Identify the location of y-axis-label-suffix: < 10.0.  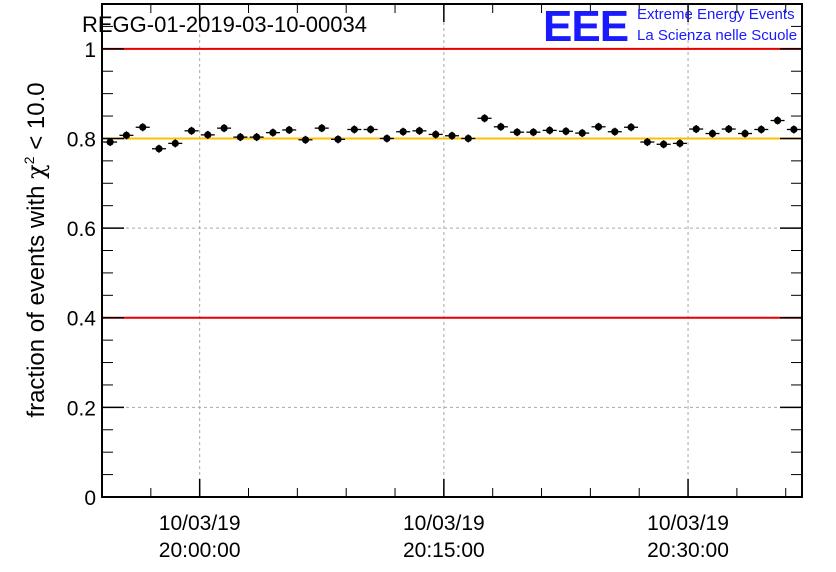
(36, 119).